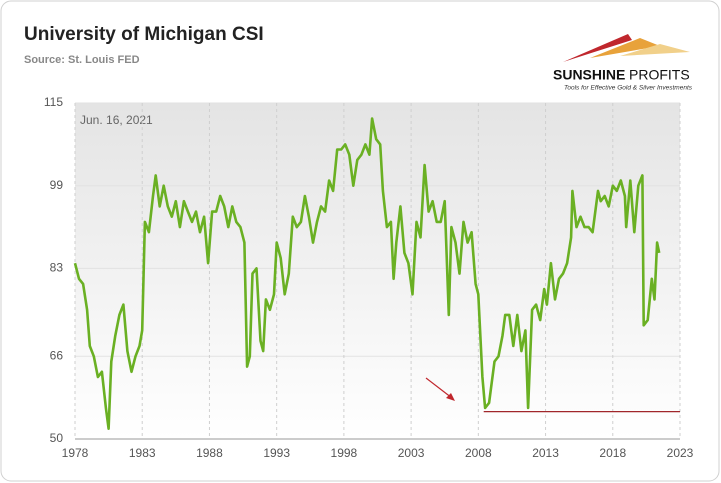 Image resolution: width=721 pixels, height=483 pixels. Describe the element at coordinates (411, 453) in the screenshot. I see `x-tick-label: 2003` at that location.